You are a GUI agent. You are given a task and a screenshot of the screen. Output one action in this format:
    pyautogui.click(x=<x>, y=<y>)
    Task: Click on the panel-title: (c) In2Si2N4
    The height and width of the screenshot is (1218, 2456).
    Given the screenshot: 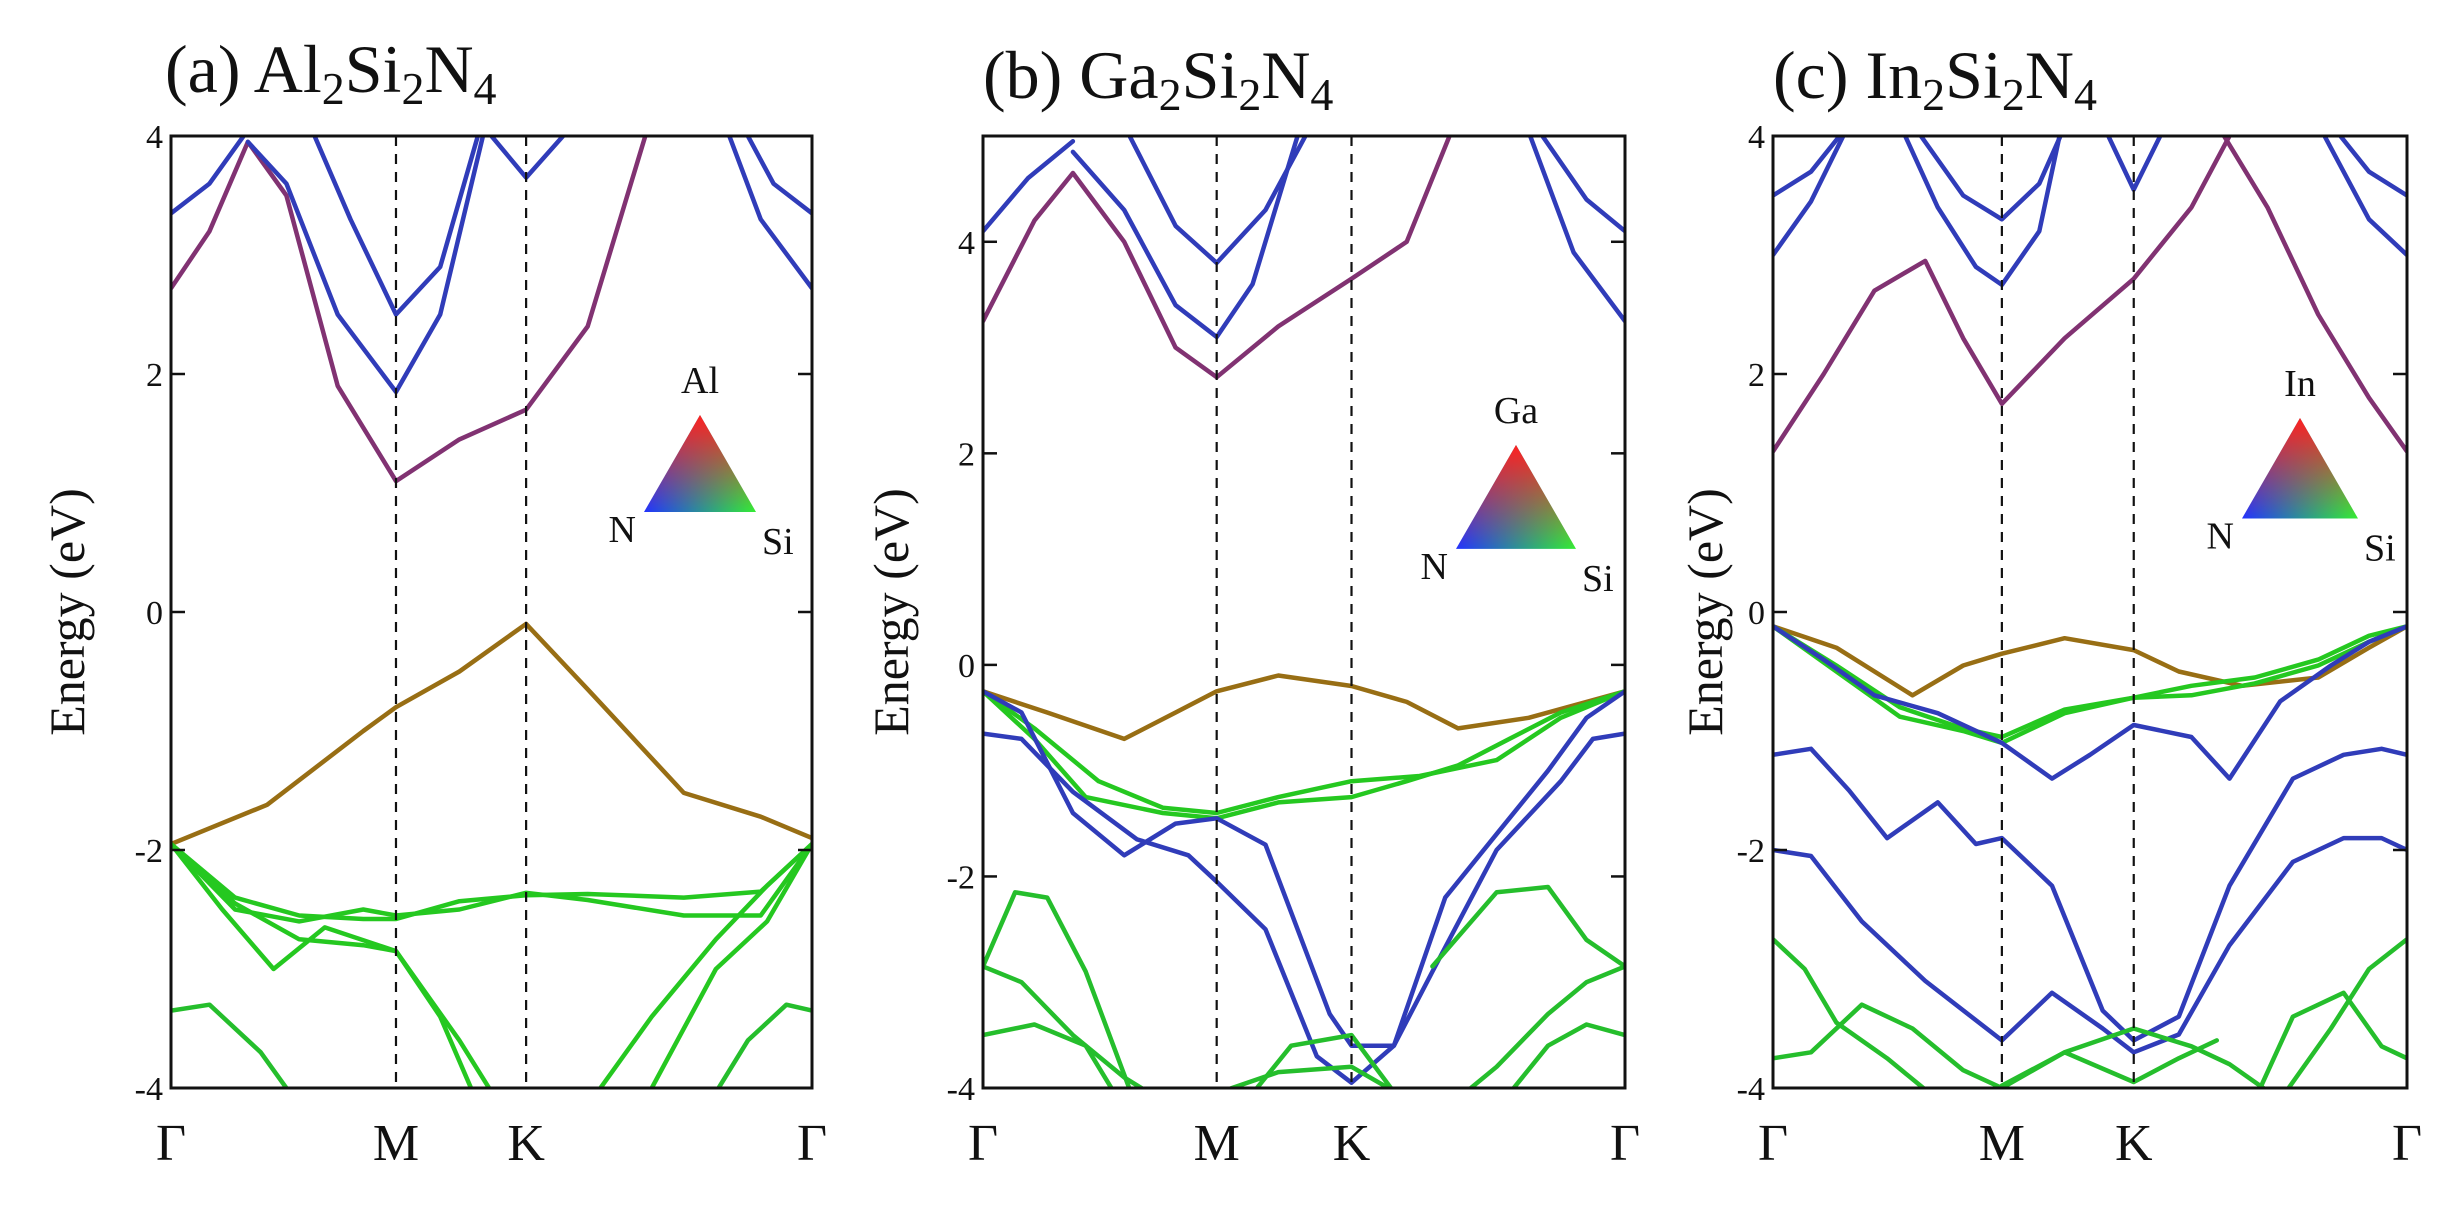 What is the action you would take?
    pyautogui.click(x=1935, y=78)
    